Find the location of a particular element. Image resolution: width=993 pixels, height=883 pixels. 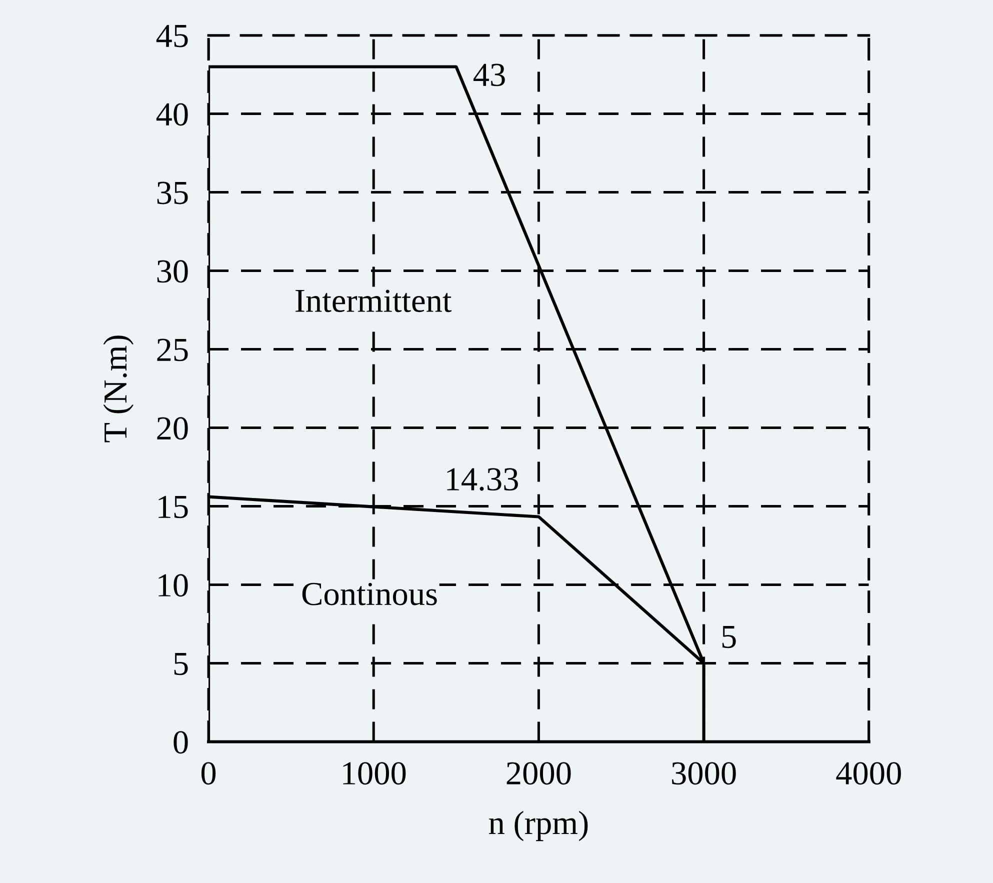

x-tick-label: 1000 is located at coordinates (374, 773).